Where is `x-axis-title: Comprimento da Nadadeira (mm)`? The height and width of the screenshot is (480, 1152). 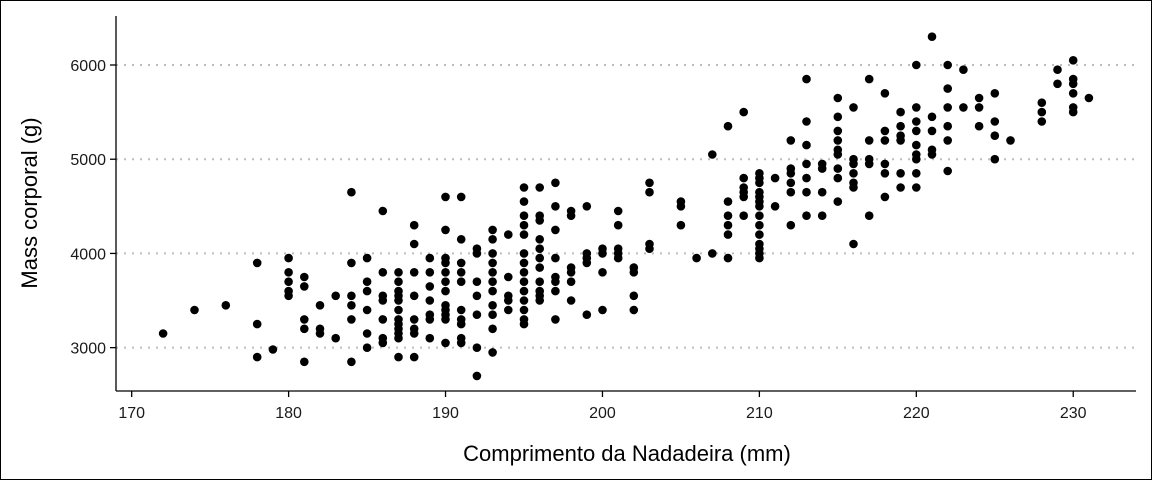
x-axis-title: Comprimento da Nadadeira (mm) is located at coordinates (627, 453).